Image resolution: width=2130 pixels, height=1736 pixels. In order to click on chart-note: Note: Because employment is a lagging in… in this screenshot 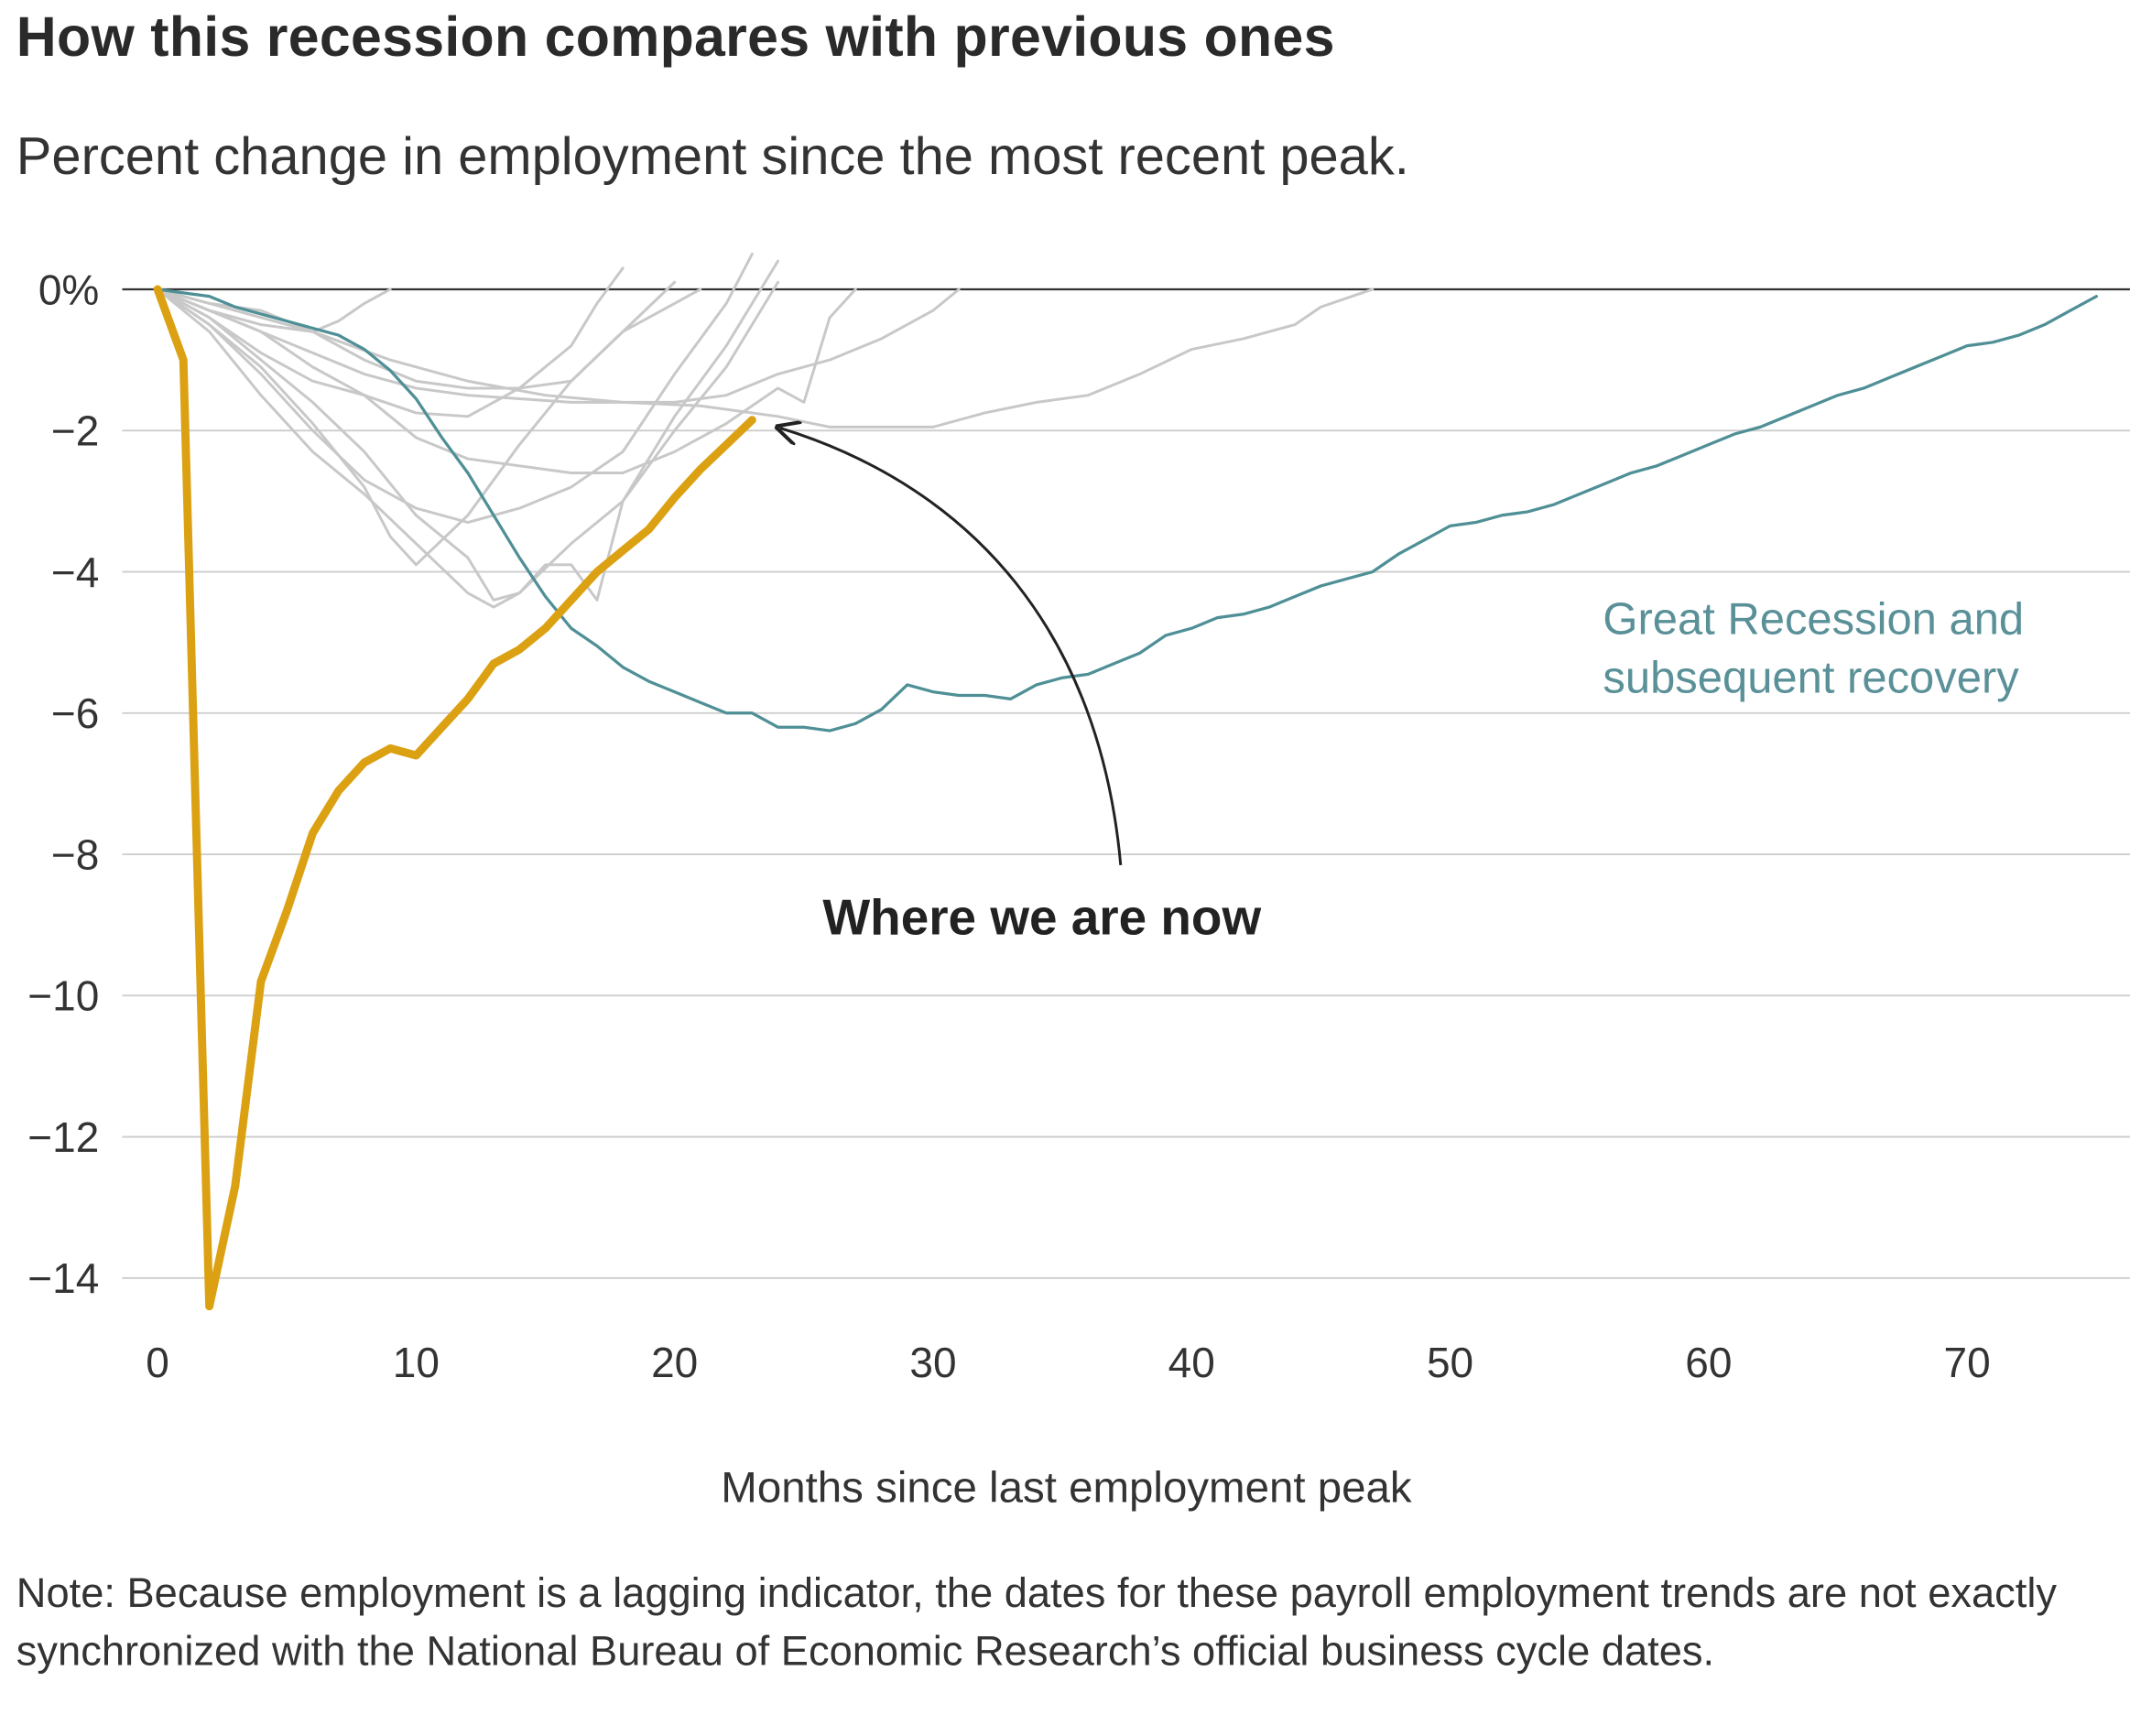, I will do `click(1037, 1623)`.